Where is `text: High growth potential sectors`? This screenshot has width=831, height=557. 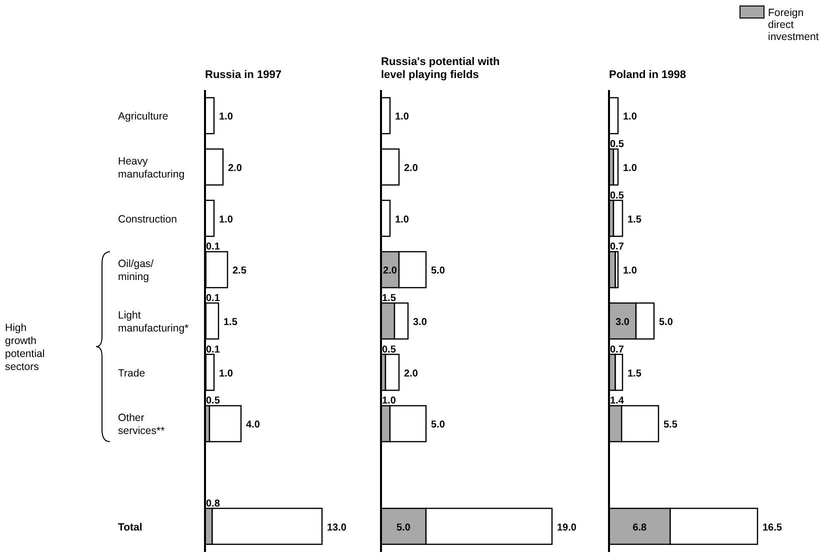 text: High growth potential sectors is located at coordinates (25, 348).